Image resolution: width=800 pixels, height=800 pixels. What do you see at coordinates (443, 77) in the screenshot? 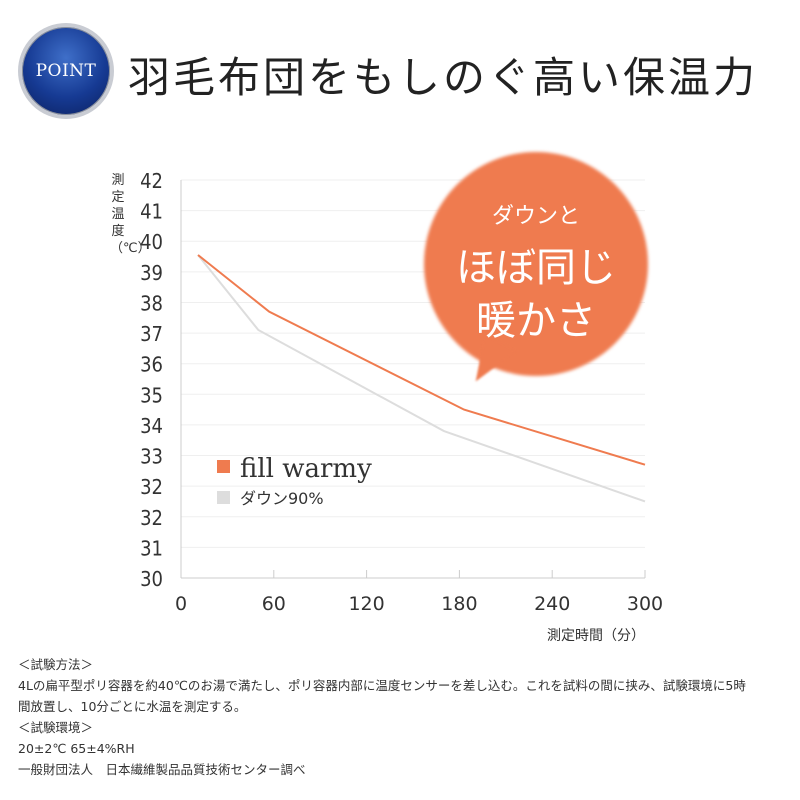
I see `page-title: 羽毛布団をもしのぐ高い保温力` at bounding box center [443, 77].